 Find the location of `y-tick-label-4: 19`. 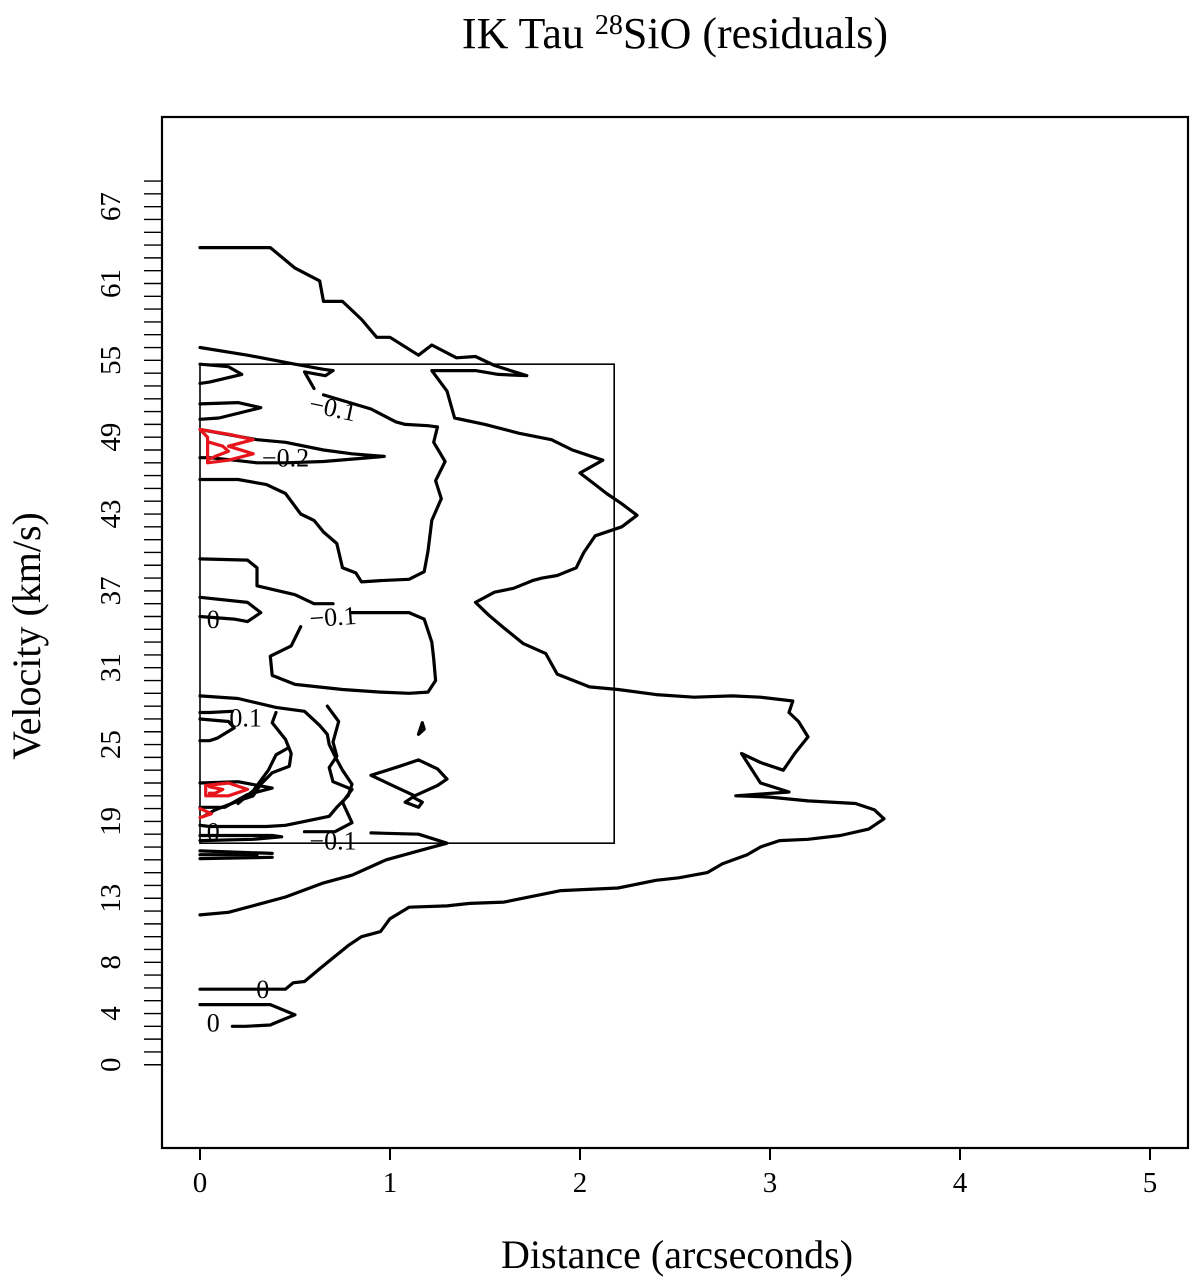

y-tick-label-4: 19 is located at coordinates (111, 821).